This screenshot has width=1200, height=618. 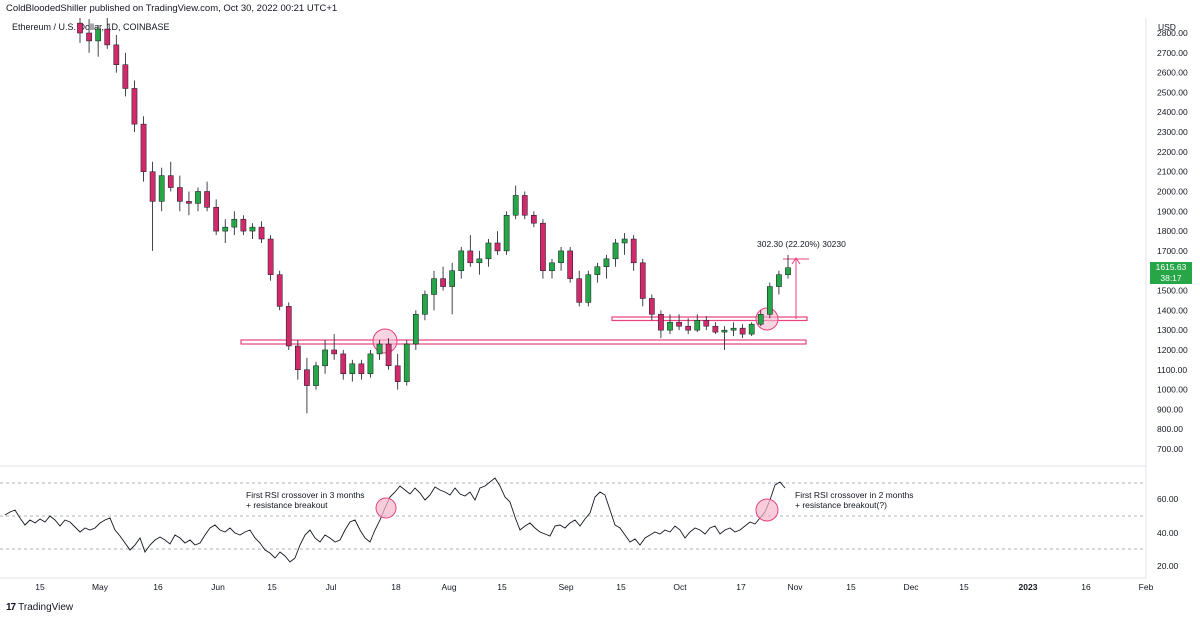 I want to click on rsi-line, so click(x=395, y=520).